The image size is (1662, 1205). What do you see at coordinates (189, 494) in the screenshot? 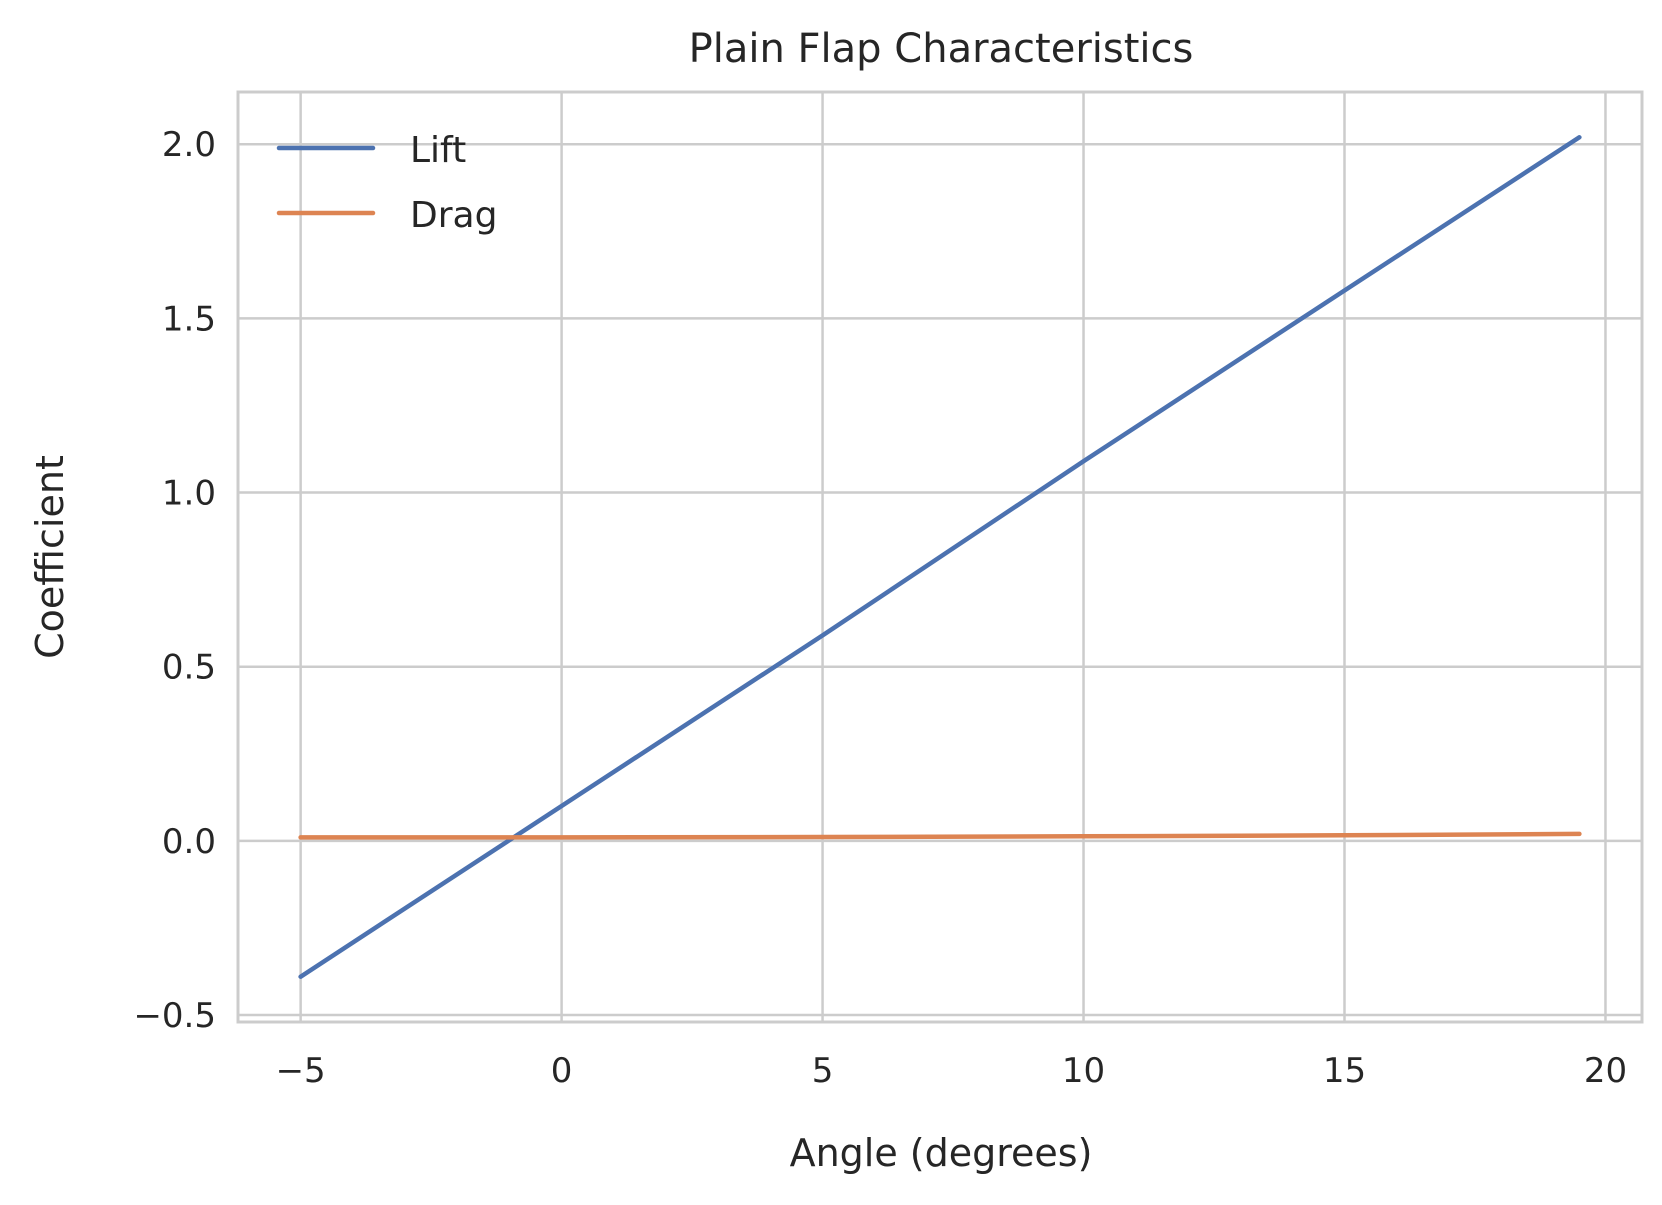
I see `y-tick-label: 1.0` at bounding box center [189, 494].